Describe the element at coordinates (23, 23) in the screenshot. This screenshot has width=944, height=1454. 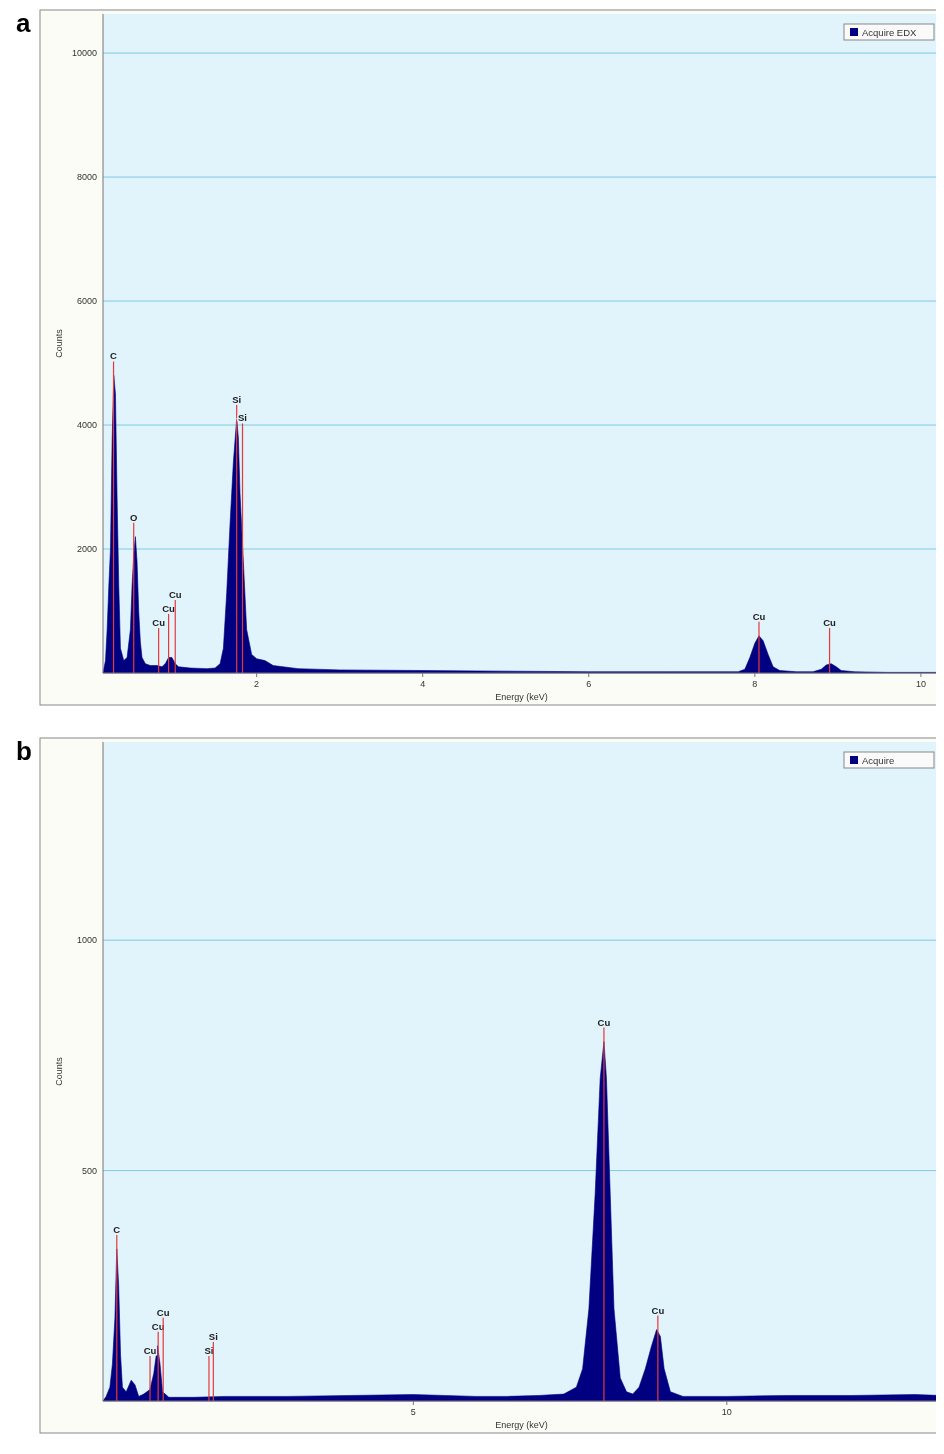
I see `chart-title: a` at that location.